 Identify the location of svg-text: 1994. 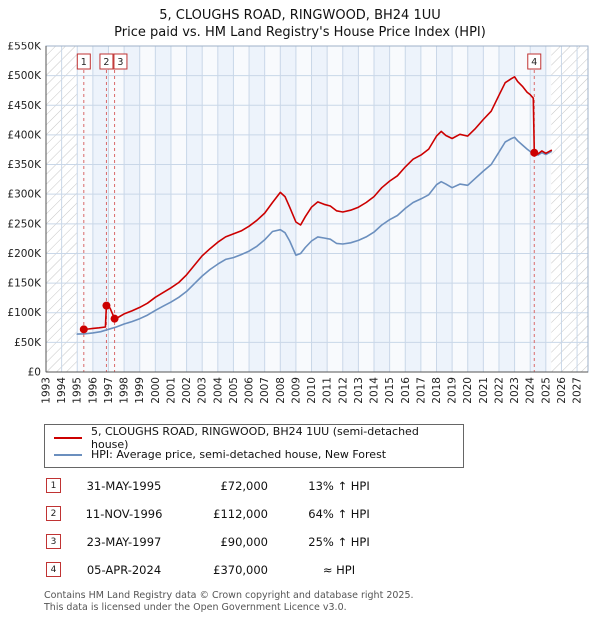
(62, 390).